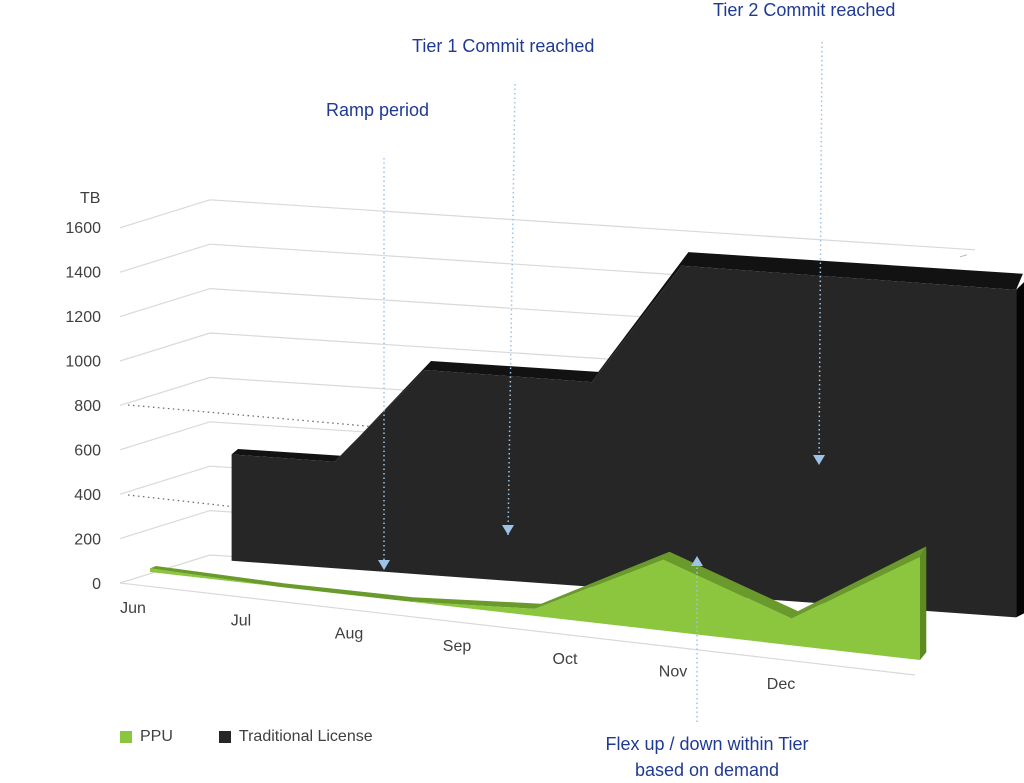 This screenshot has width=1024, height=783. I want to click on y-axis-label: TB, so click(90, 198).